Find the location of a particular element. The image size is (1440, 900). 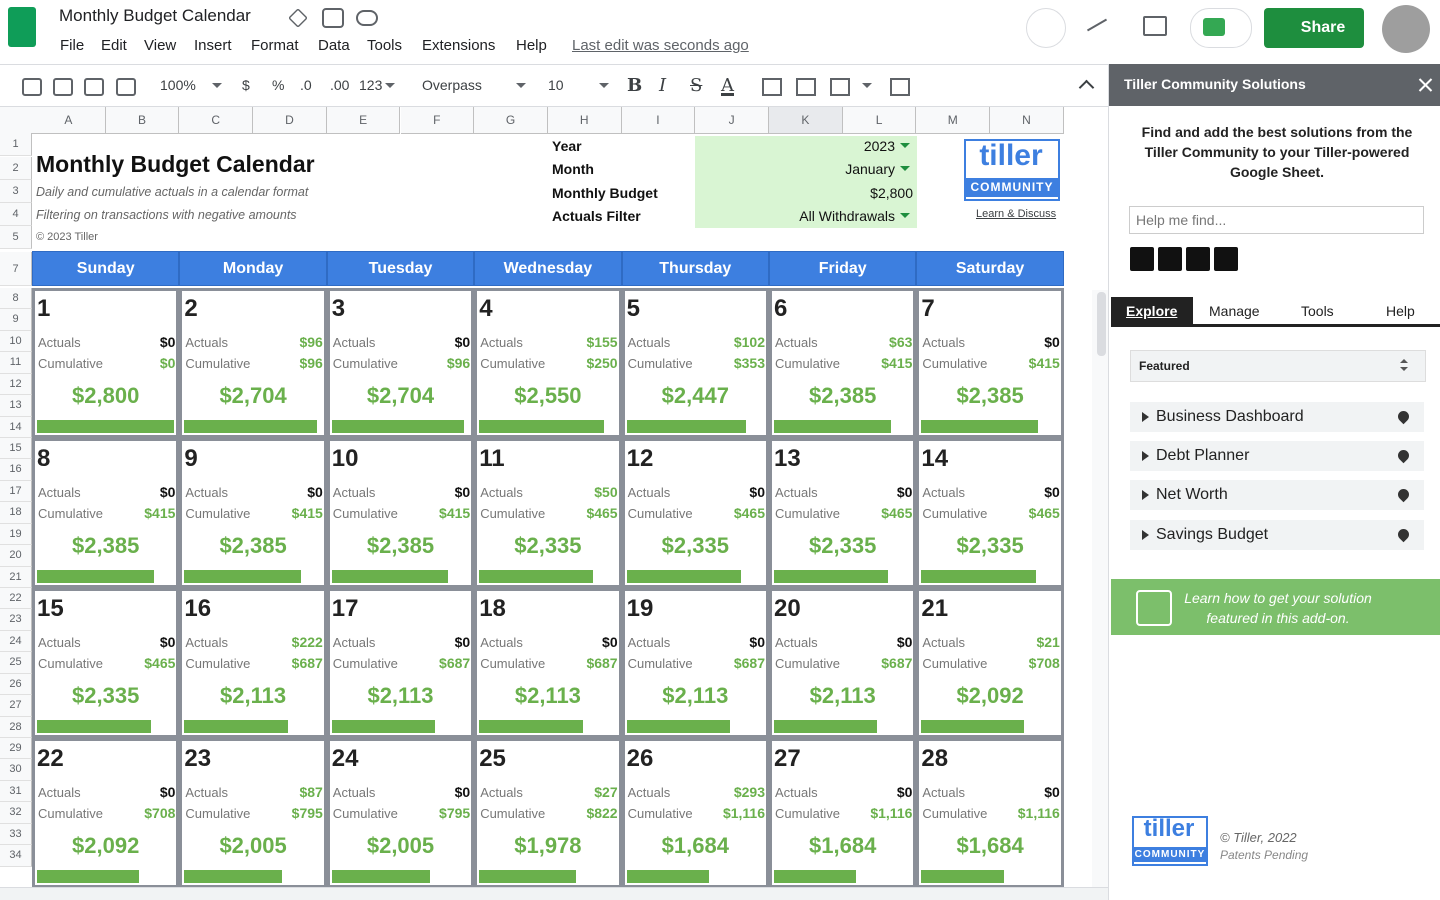

filter-select: Featured is located at coordinates (1278, 366).